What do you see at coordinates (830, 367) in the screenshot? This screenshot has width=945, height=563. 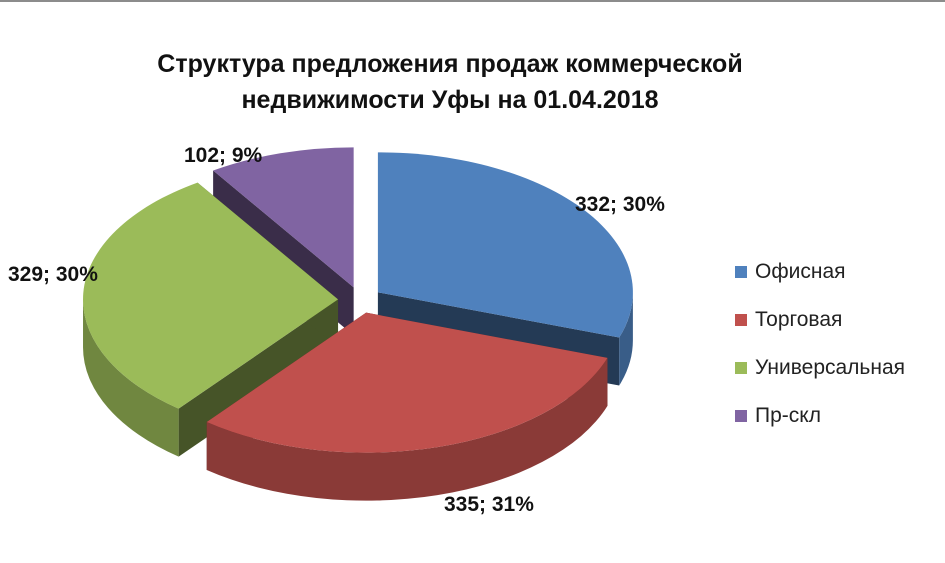 I see `legend-label: Универсальная` at bounding box center [830, 367].